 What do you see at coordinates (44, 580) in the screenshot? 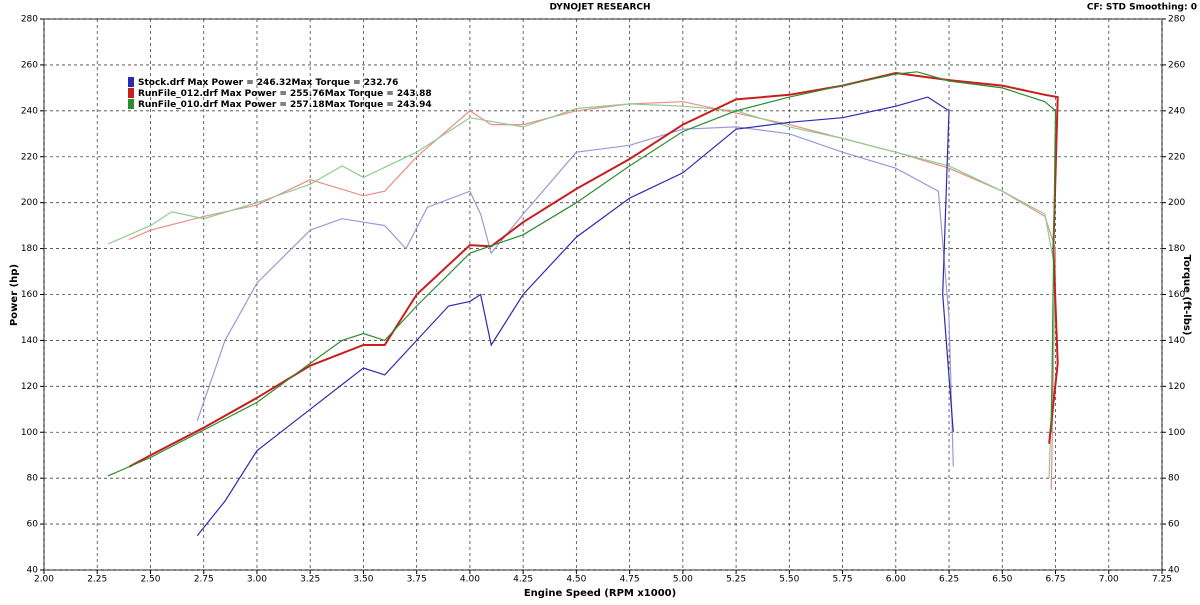
I see `x-tick-label: 2.00` at bounding box center [44, 580].